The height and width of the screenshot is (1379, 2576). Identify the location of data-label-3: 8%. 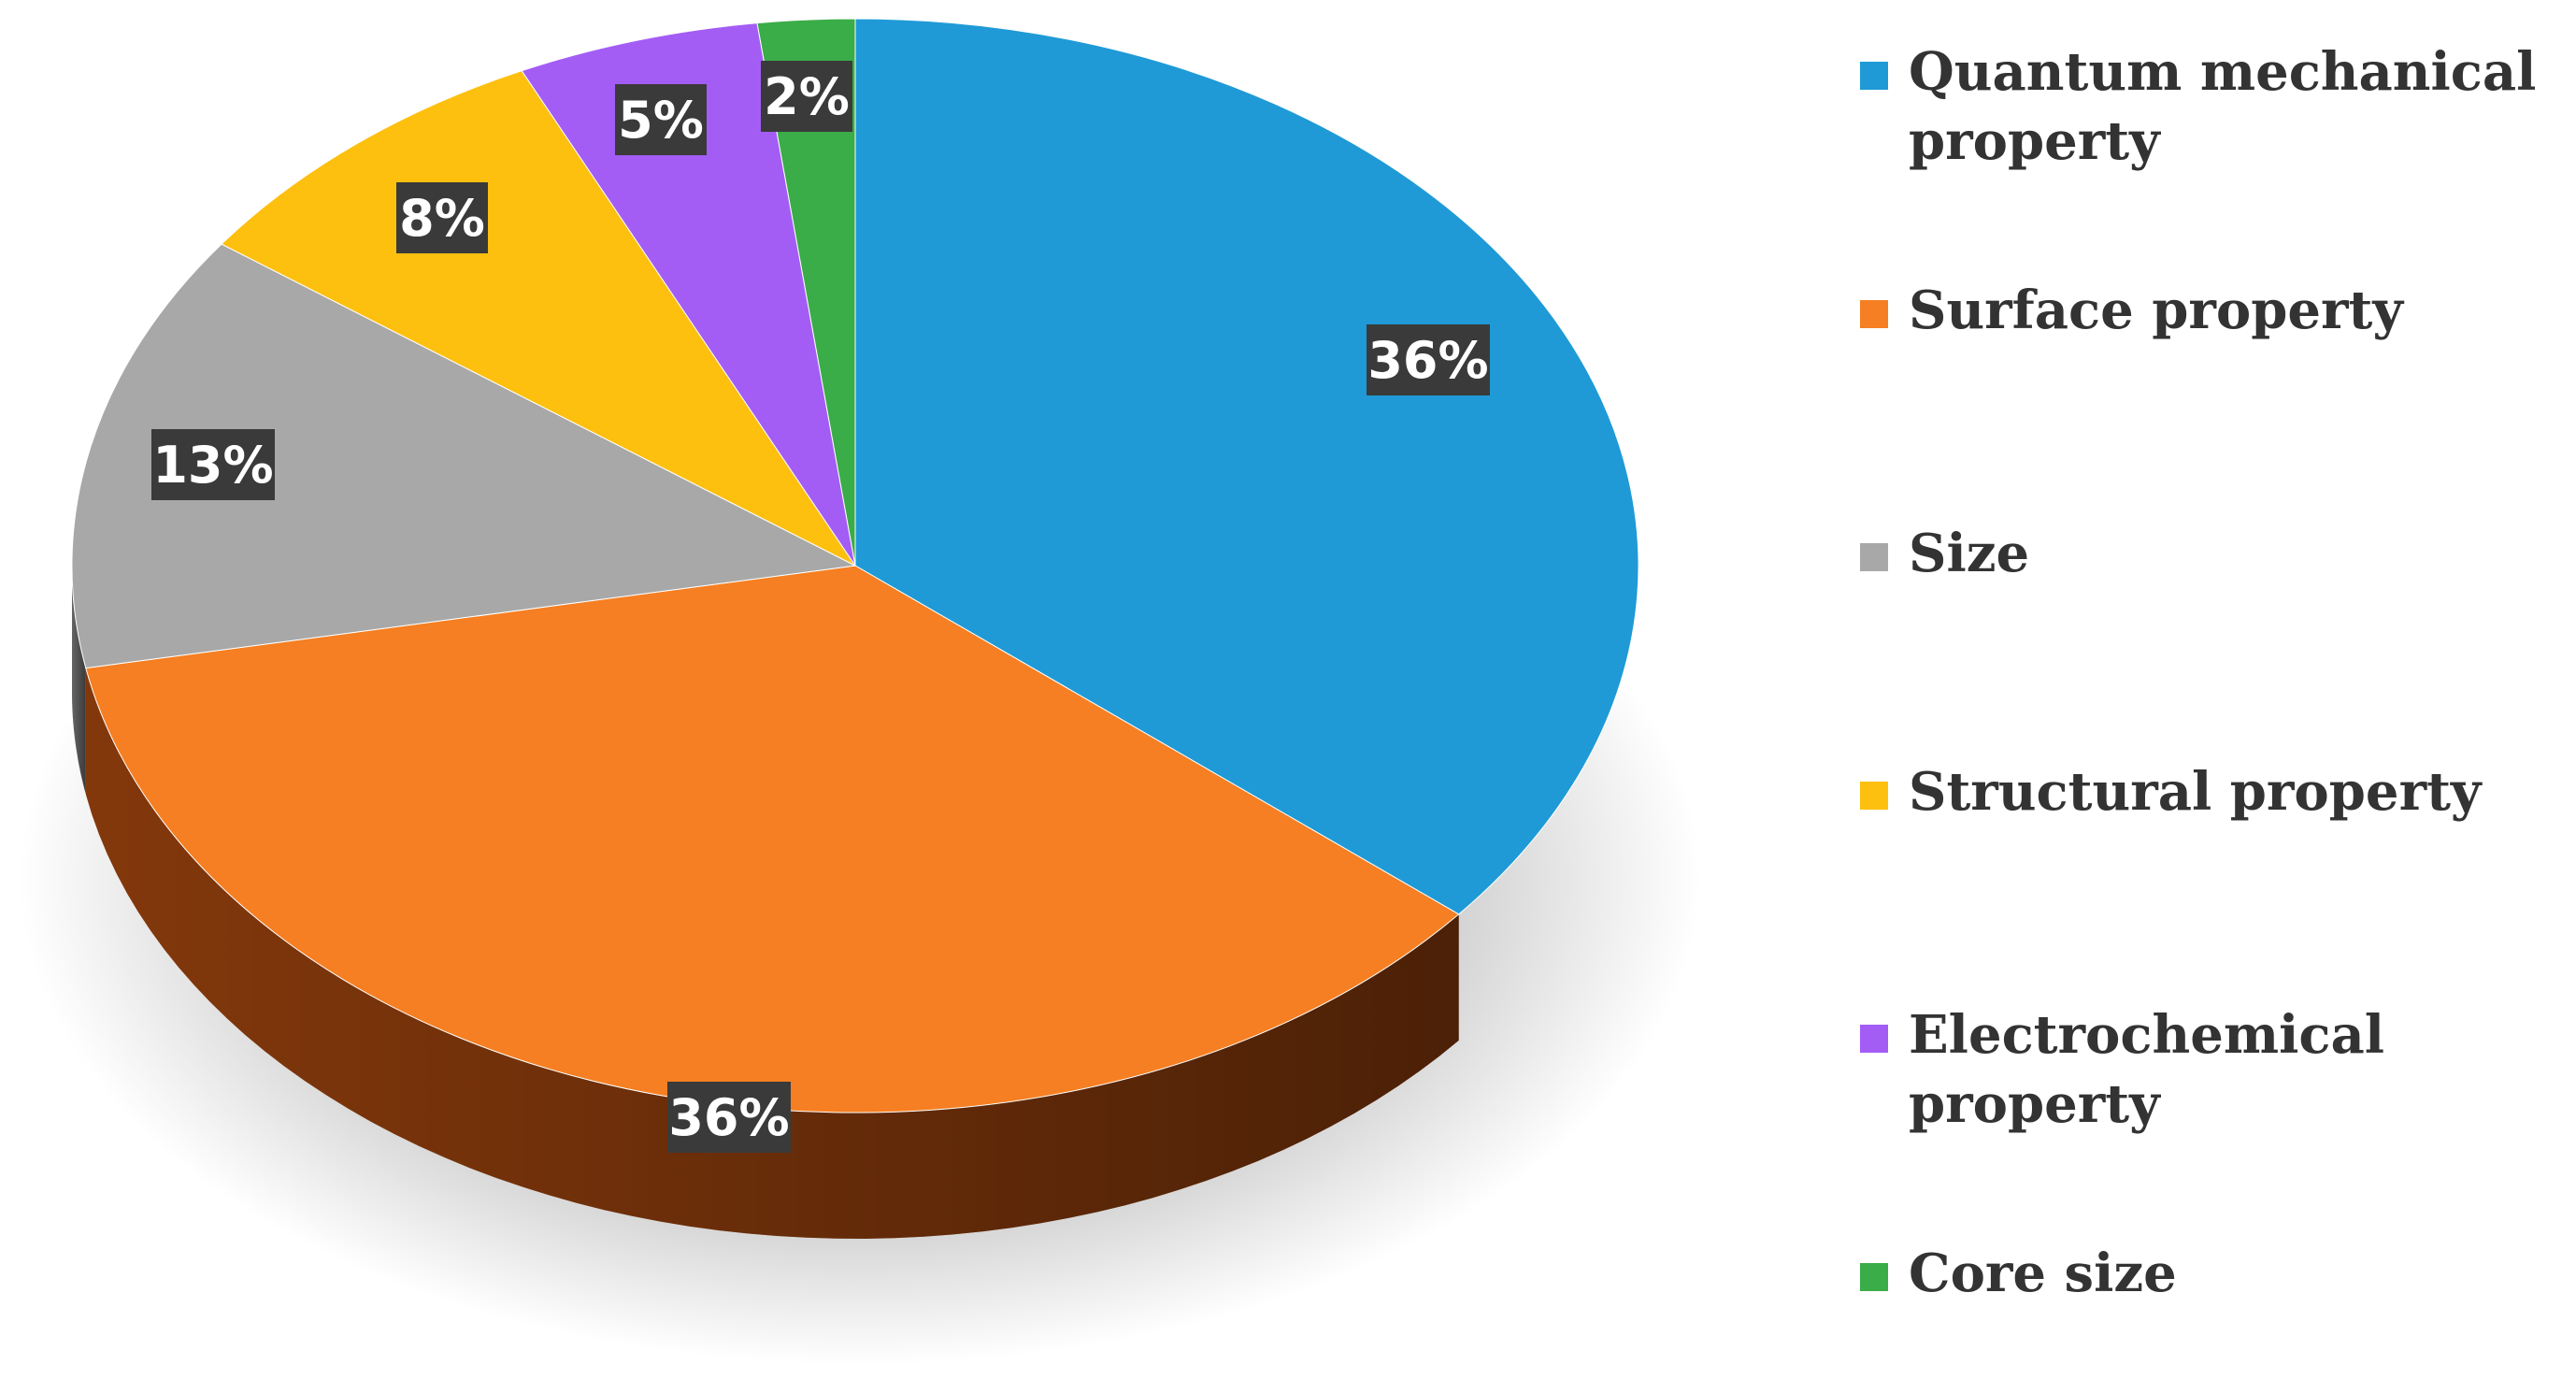
(442, 218).